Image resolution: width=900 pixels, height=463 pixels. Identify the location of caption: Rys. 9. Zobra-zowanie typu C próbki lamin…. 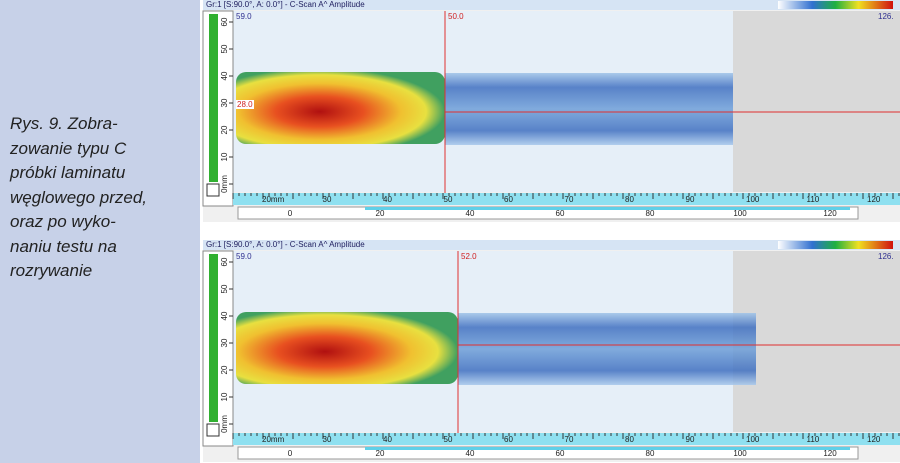
(78, 198).